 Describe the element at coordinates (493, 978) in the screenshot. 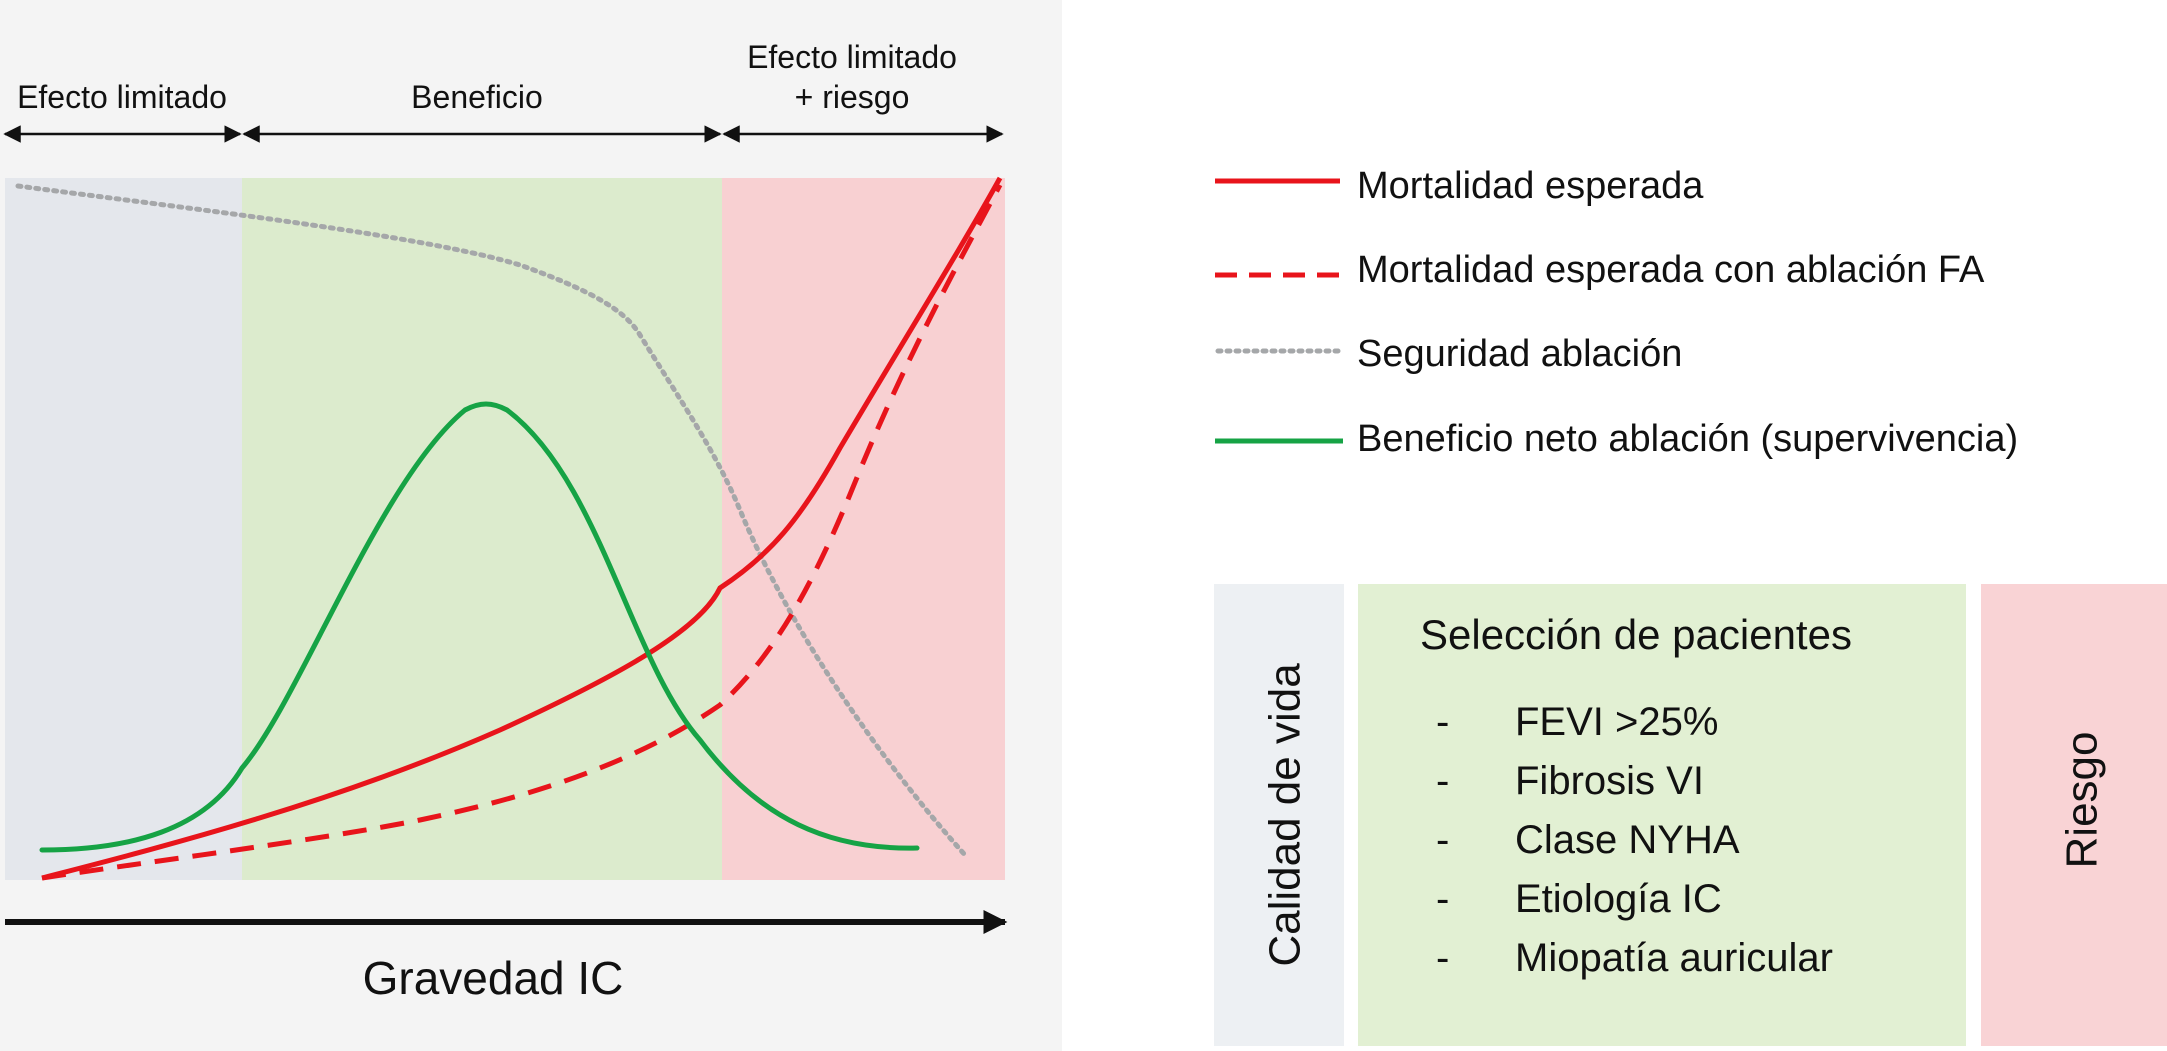

I see `x-axis-label: Gravedad IC` at that location.